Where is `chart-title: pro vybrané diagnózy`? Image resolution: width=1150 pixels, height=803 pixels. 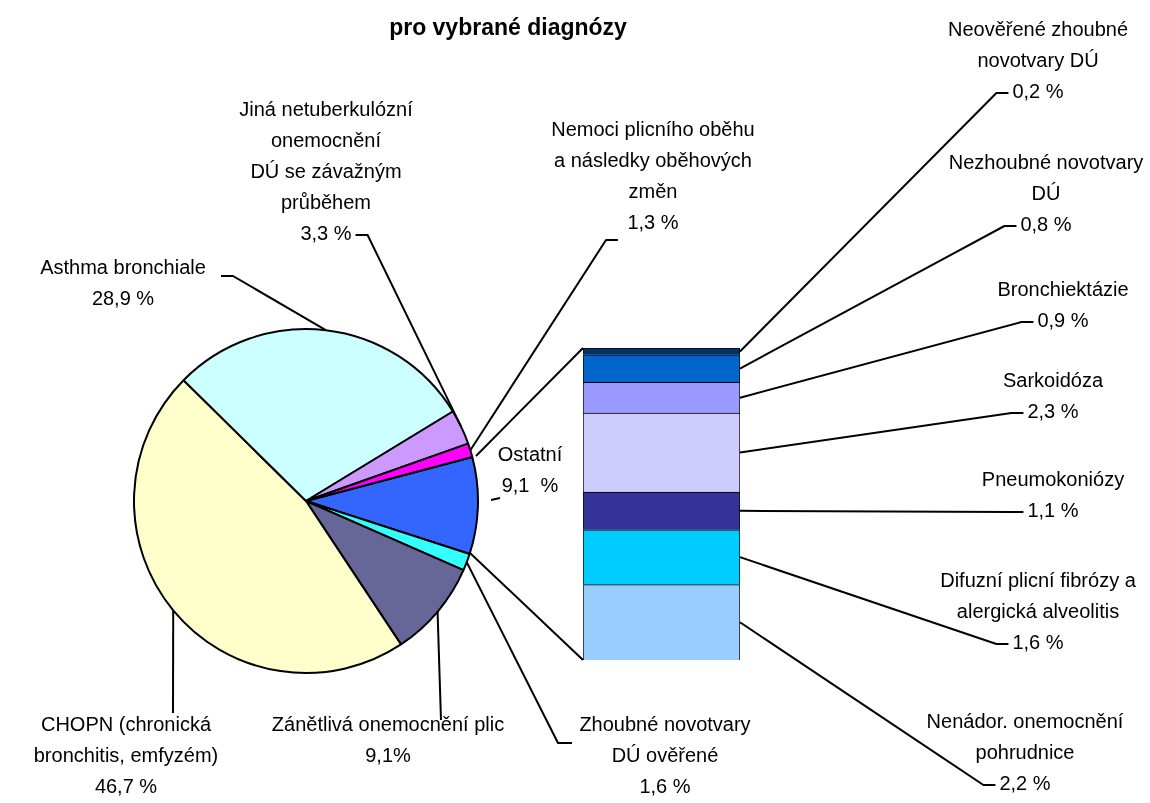 chart-title: pro vybrané diagnózy is located at coordinates (508, 27).